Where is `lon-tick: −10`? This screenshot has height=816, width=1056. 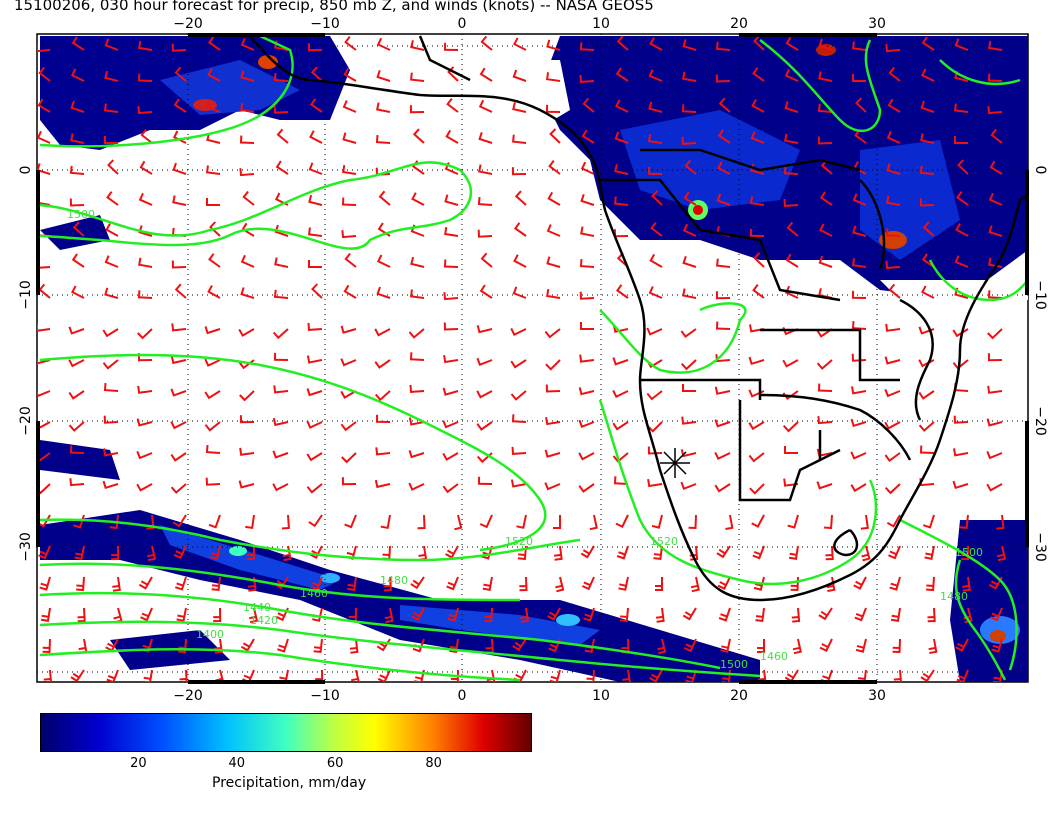 lon-tick: −10 is located at coordinates (325, 696).